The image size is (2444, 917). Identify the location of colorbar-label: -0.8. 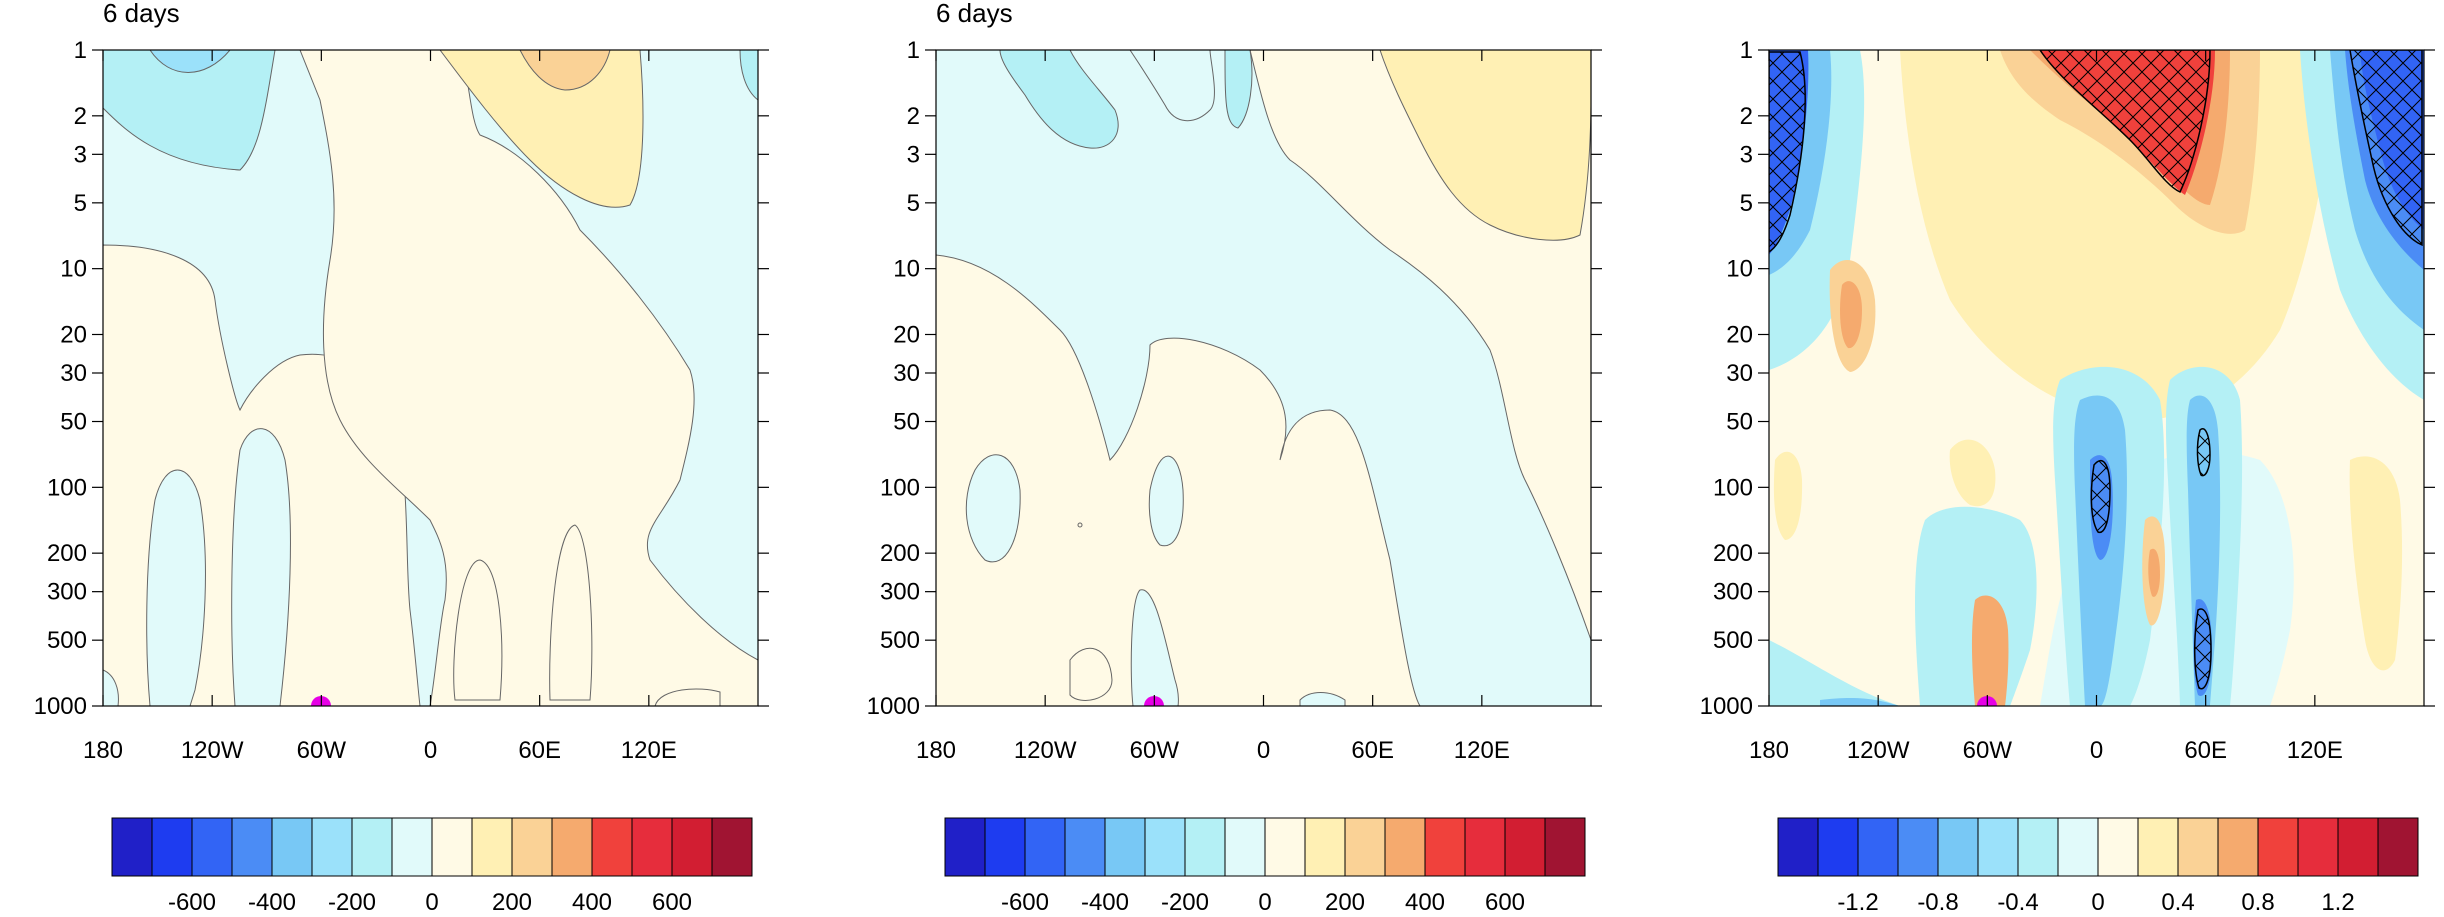
(1937, 902).